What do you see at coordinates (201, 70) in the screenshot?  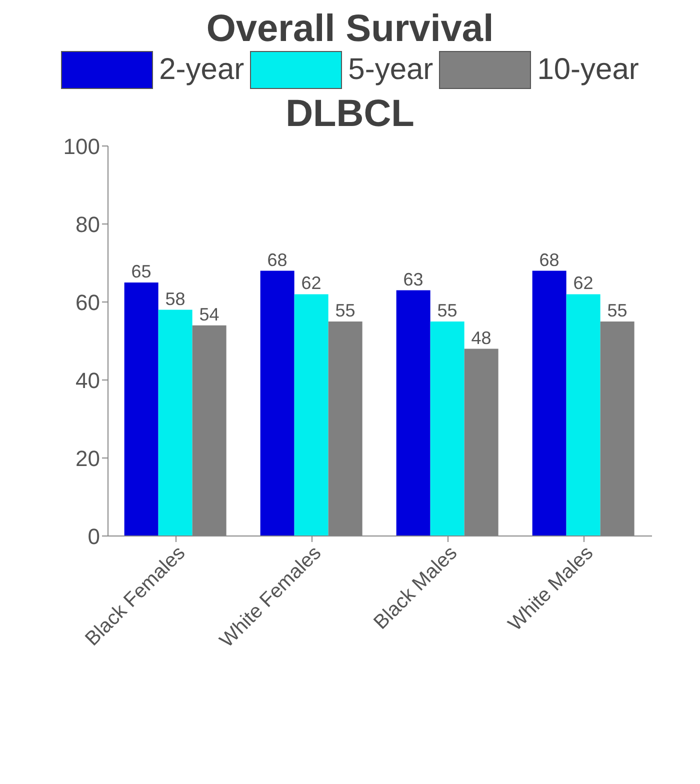 I see `legend-label: 2-year` at bounding box center [201, 70].